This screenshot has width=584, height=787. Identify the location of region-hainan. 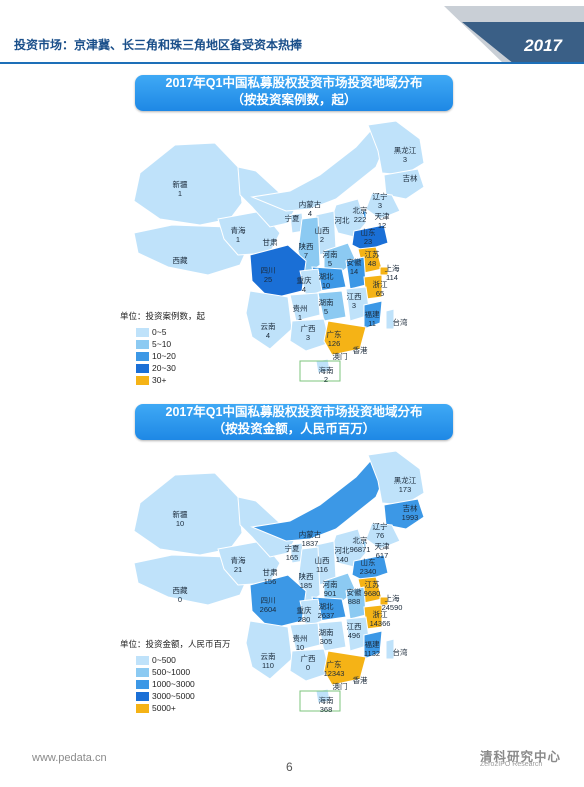
(323, 696).